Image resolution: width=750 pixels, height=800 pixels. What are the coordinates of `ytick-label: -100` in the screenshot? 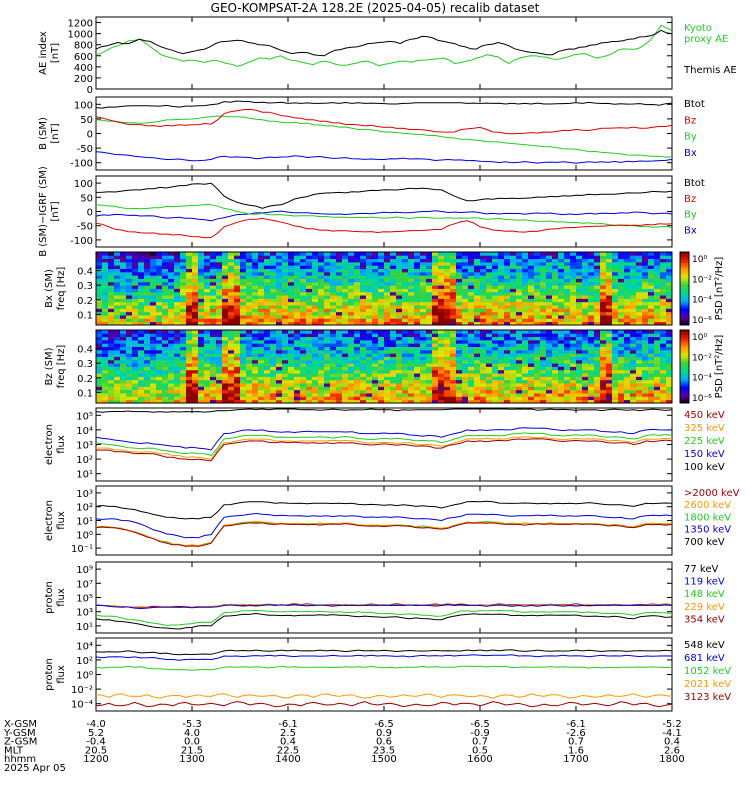 It's located at (81, 241).